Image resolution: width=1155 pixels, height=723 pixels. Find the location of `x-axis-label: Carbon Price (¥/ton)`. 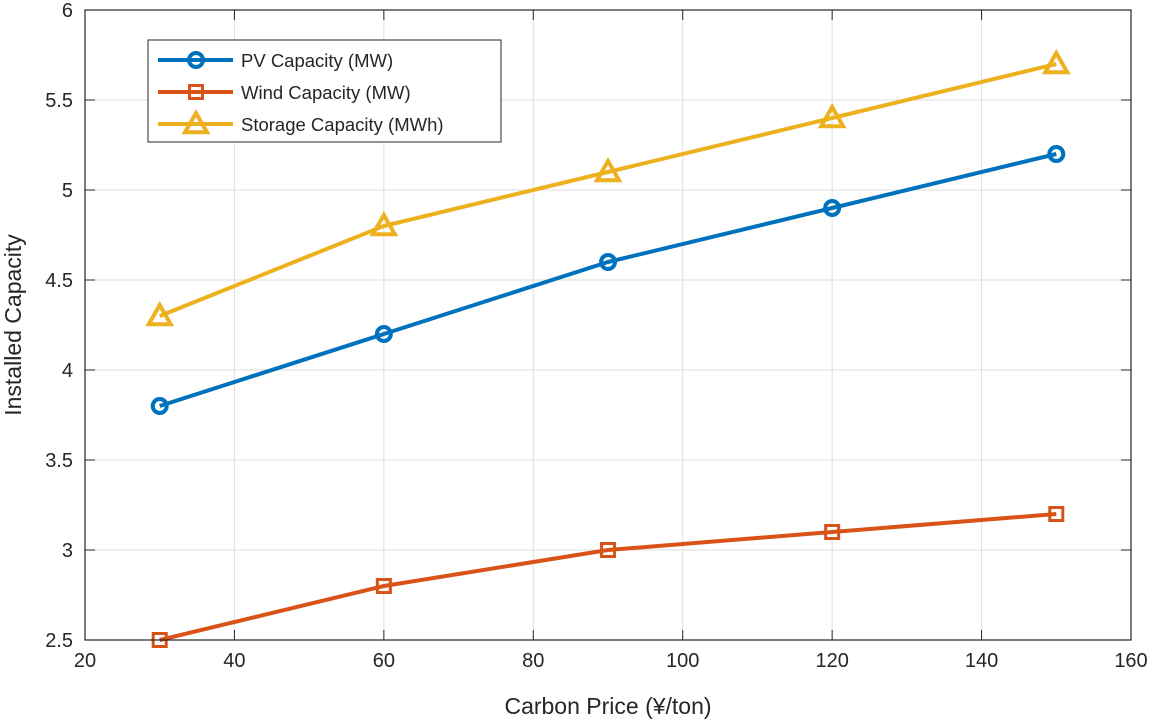

x-axis-label: Carbon Price (¥/ton) is located at coordinates (607, 706).